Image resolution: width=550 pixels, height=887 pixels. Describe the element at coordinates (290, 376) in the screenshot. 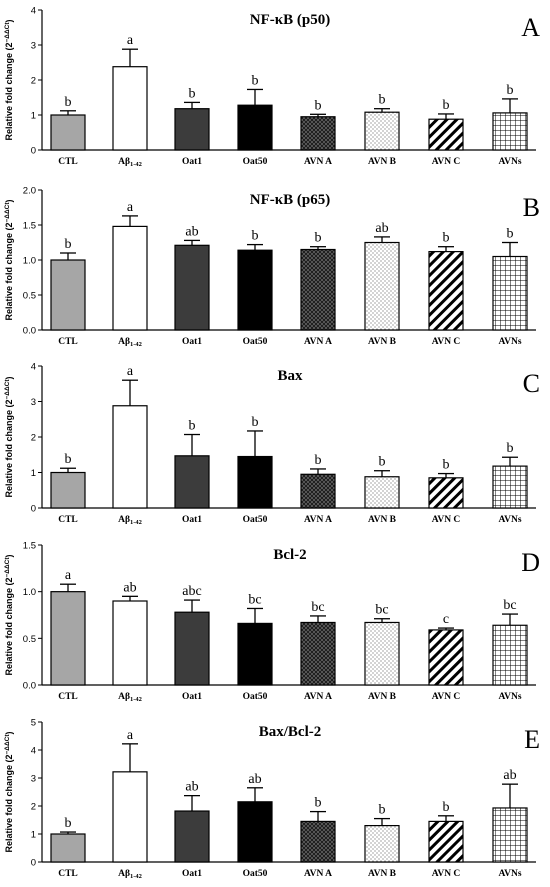

I see `chart-title: Bax` at that location.